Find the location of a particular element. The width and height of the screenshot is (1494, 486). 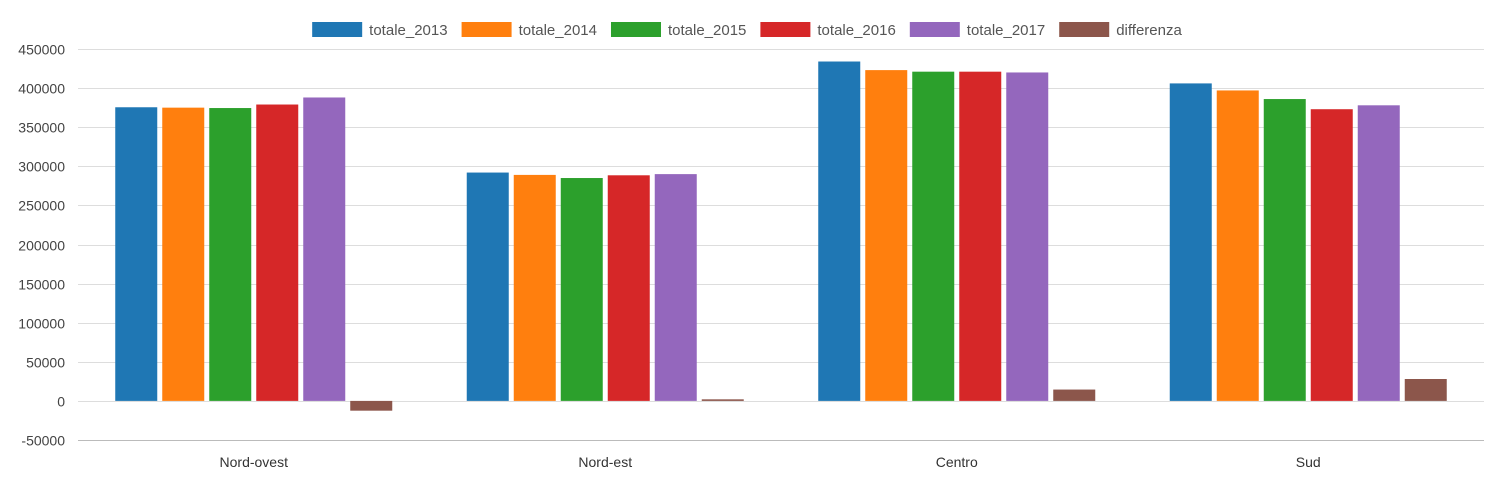

bar-totale_2014-Nord-est is located at coordinates (534, 287).